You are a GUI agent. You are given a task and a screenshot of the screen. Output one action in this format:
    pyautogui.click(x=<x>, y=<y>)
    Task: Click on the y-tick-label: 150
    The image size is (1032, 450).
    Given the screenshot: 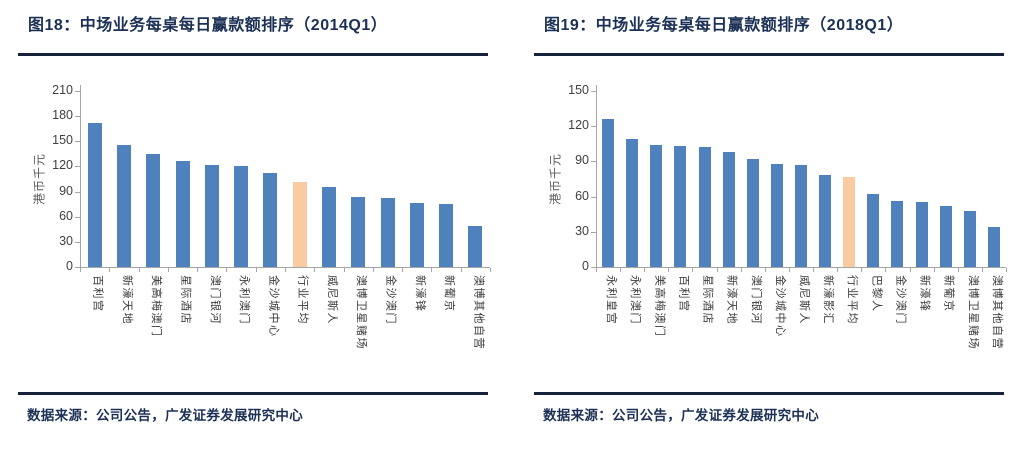 What is the action you would take?
    pyautogui.click(x=62, y=140)
    